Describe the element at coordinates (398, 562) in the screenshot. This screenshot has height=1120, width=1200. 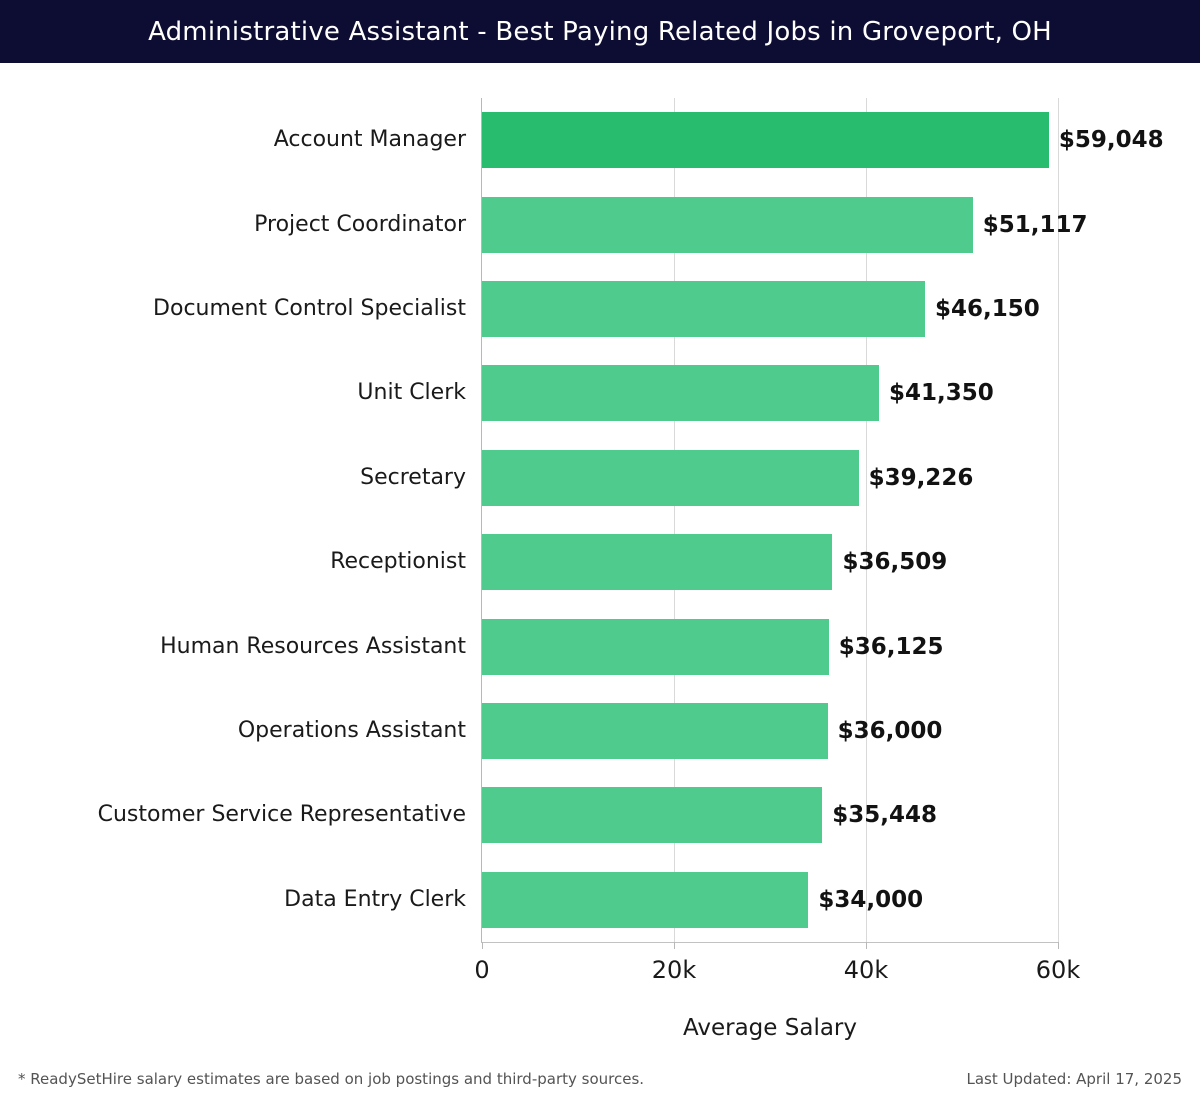
I see `category-label: Receptionist` at that location.